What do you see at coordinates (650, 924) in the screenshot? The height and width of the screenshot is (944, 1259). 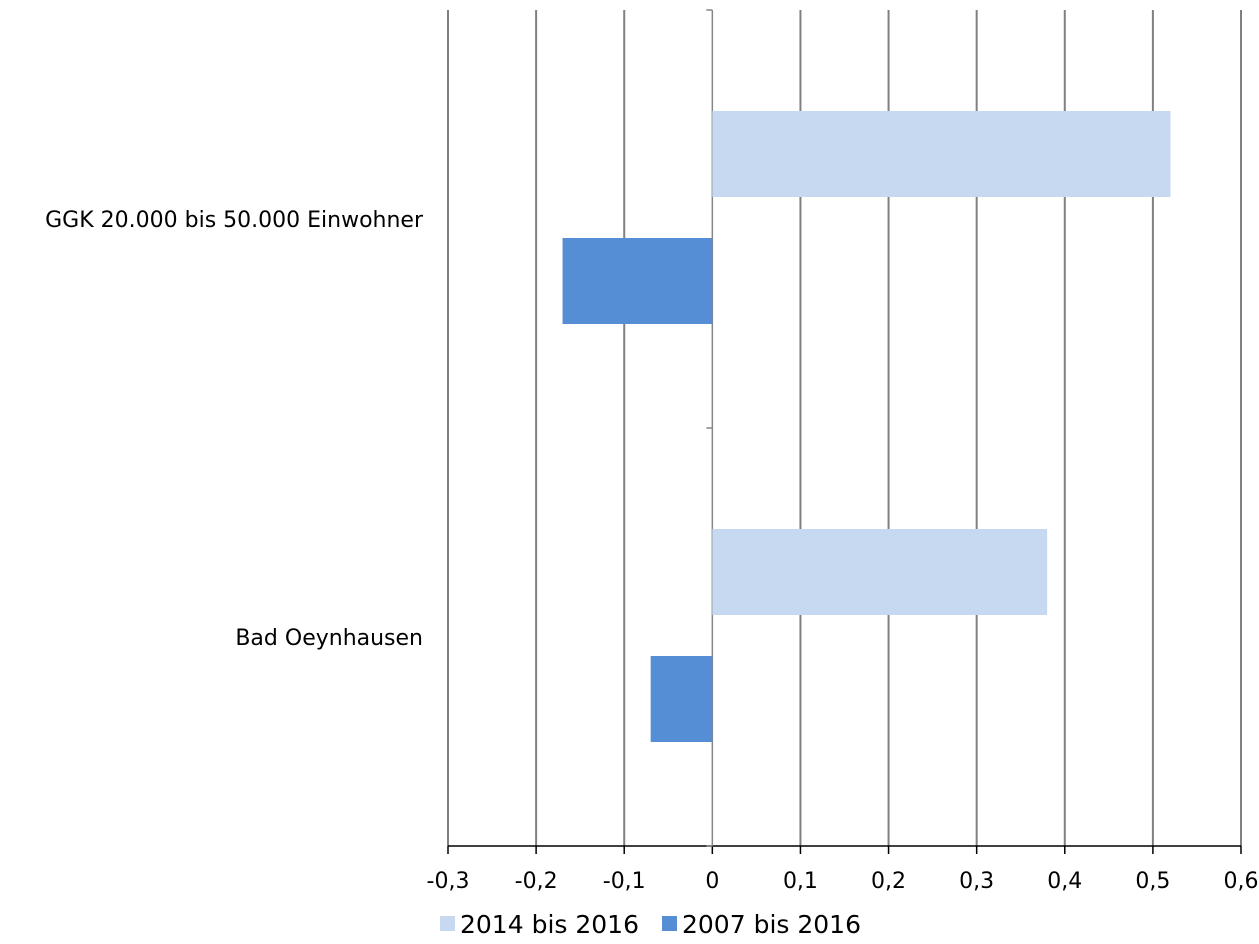 I see `legend: 2014 bis 2016 2007 bis 2016` at bounding box center [650, 924].